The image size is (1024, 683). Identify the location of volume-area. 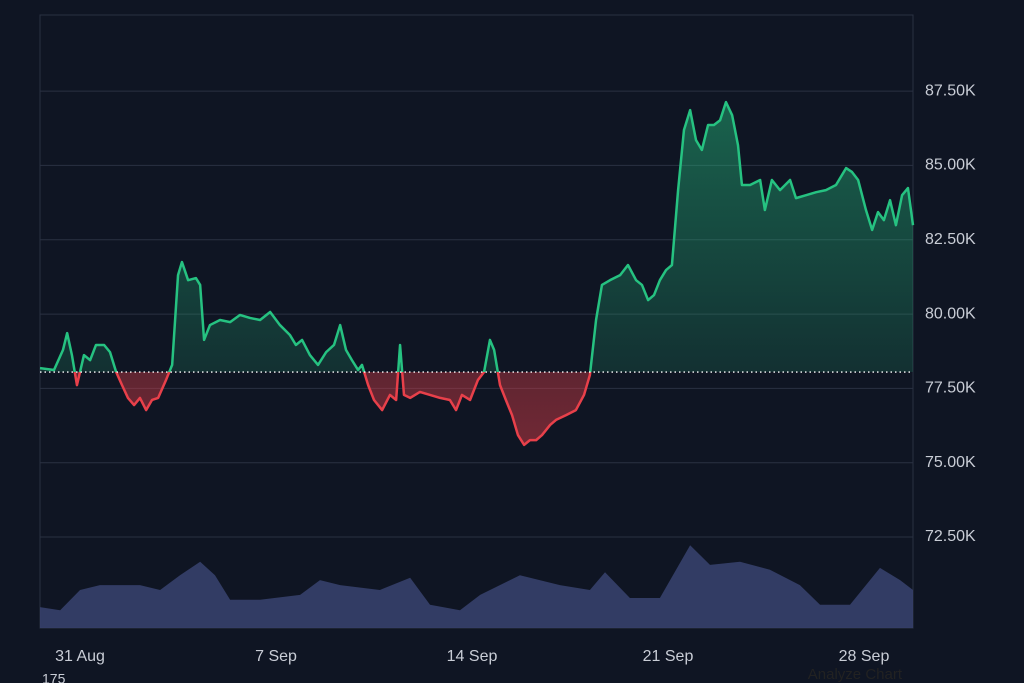
(476, 586).